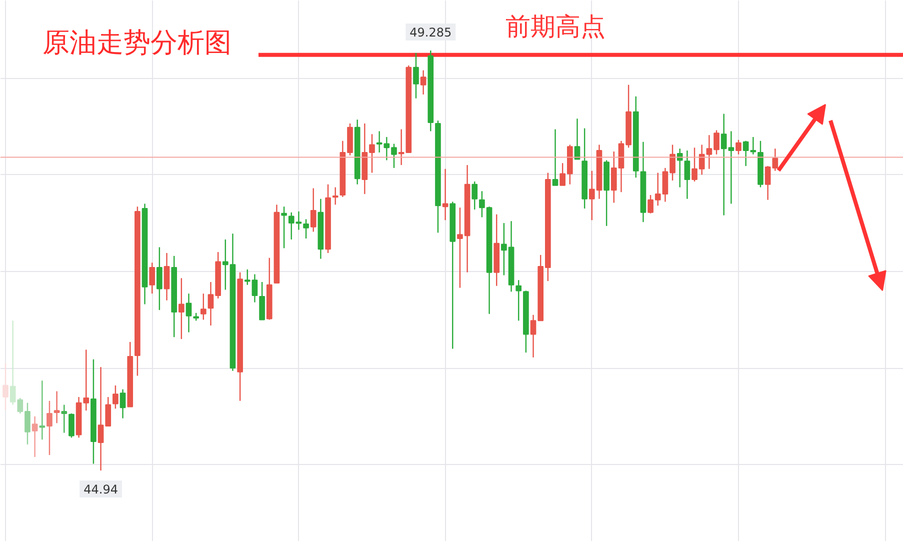 This screenshot has height=541, width=903. What do you see at coordinates (137, 43) in the screenshot?
I see `chart-title: 原油走势分析图` at bounding box center [137, 43].